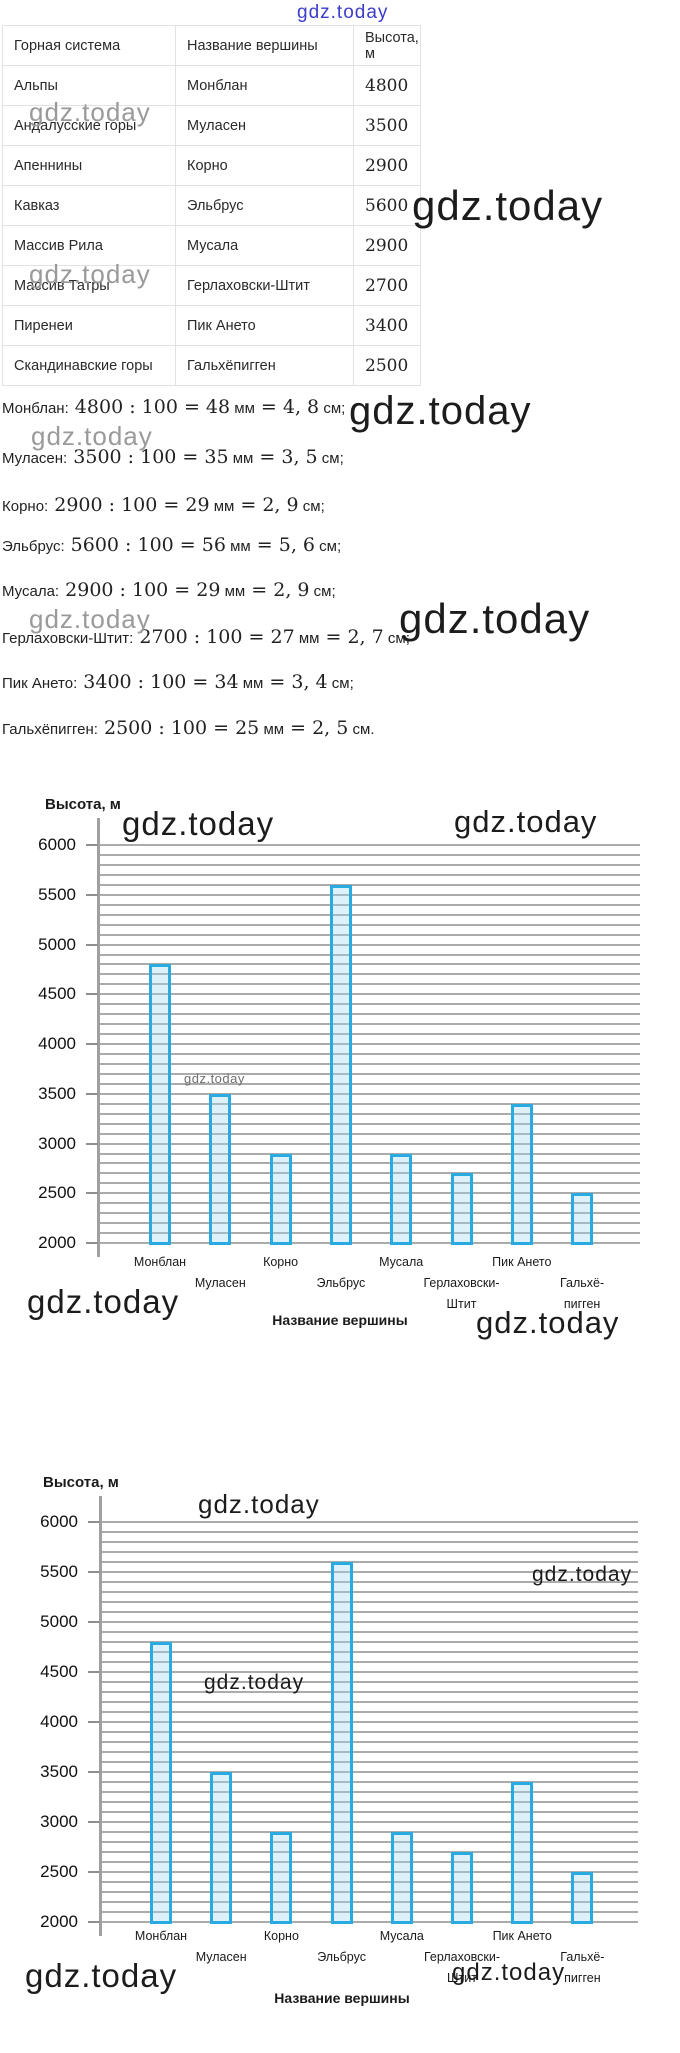  What do you see at coordinates (169, 590) in the screenshot?
I see `calculation-line: Мусала: 2900 : 100 = 29 мм = 2, 9 см;` at bounding box center [169, 590].